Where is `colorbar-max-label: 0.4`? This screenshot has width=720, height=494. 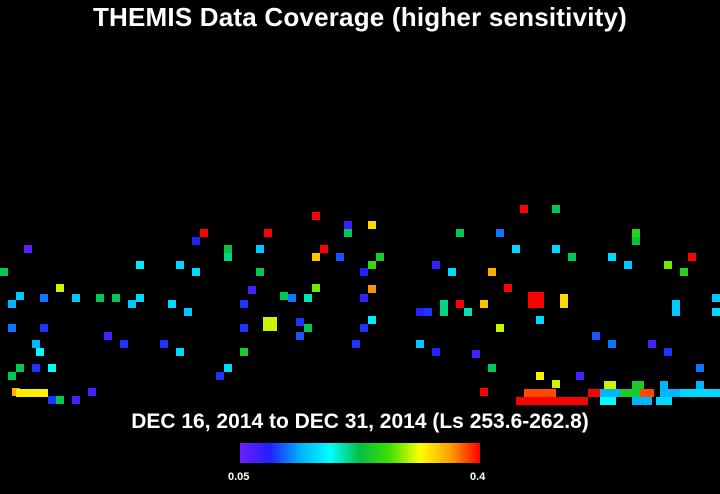 colorbar-max-label: 0.4 is located at coordinates (478, 477).